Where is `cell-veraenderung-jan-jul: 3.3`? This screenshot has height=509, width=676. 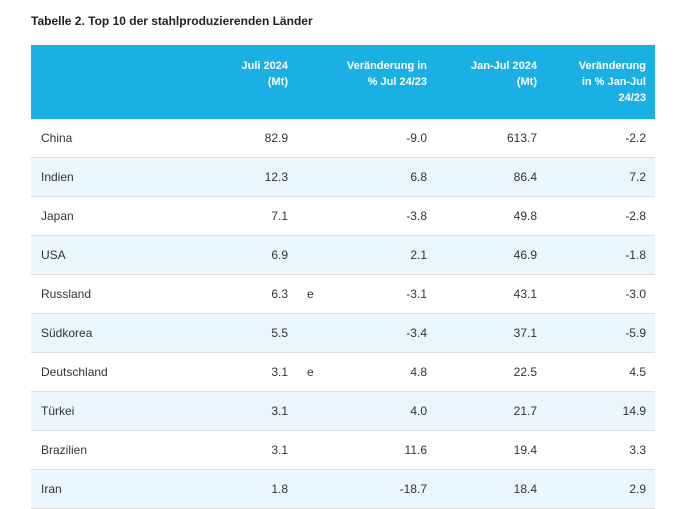 cell-veraenderung-jan-jul: 3.3 is located at coordinates (637, 450).